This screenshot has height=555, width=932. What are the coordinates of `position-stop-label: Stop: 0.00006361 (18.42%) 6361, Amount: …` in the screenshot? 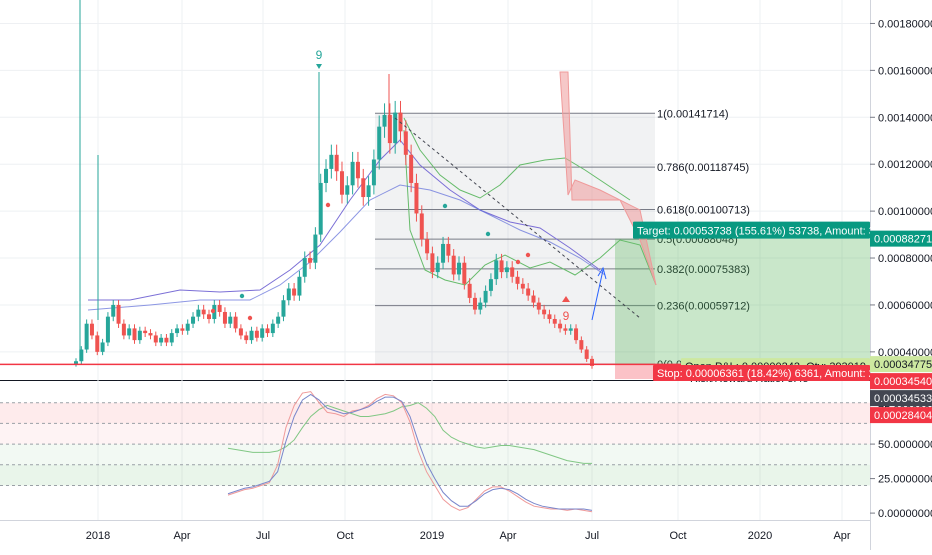 It's located at (766, 374).